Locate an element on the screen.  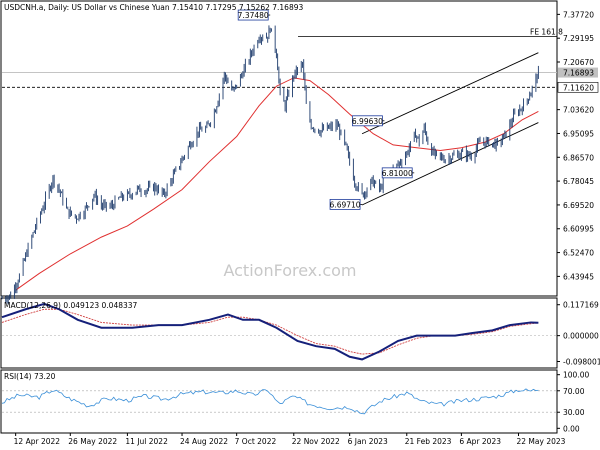
macd-label: MACD(12,26,9) 0.049123 0.048337 is located at coordinates (71, 305).